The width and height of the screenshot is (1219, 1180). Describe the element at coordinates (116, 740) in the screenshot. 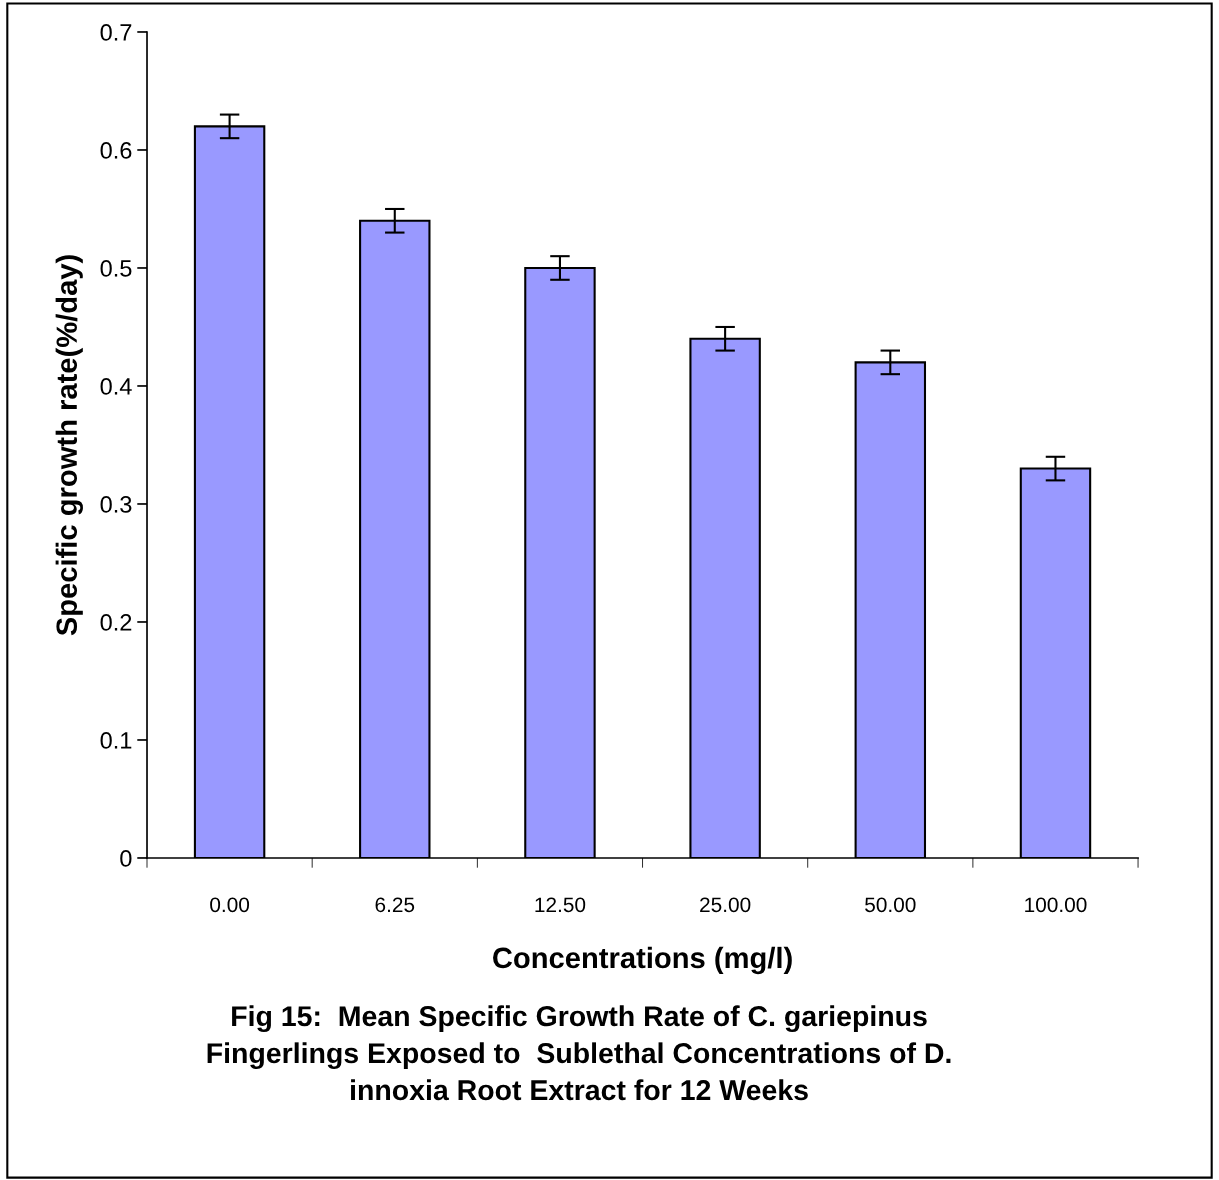

I see `y-tick-label: 0.1` at that location.